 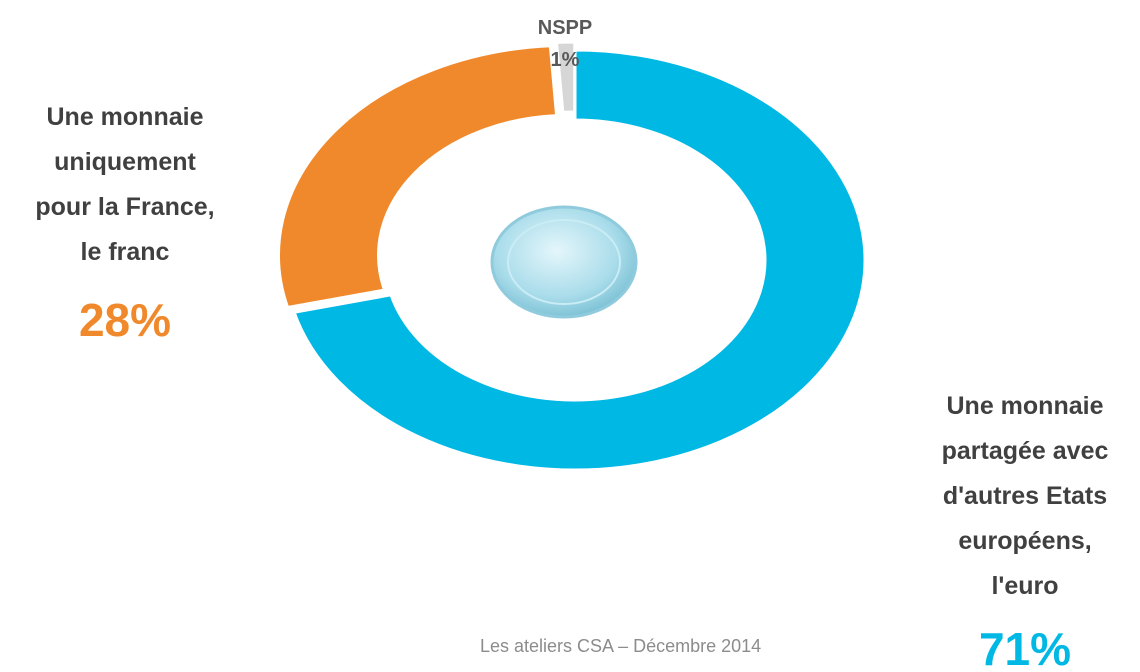 I want to click on value-label: 1%, so click(x=565, y=60).